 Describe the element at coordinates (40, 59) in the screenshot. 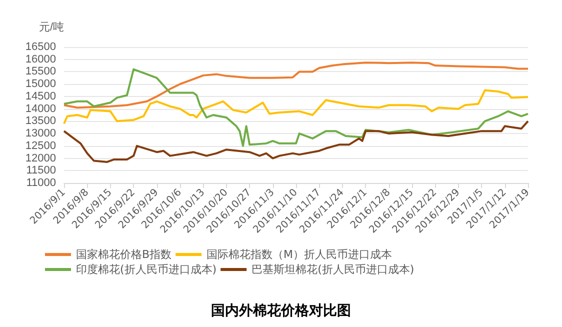

I see `y-tick-label: 16000` at that location.